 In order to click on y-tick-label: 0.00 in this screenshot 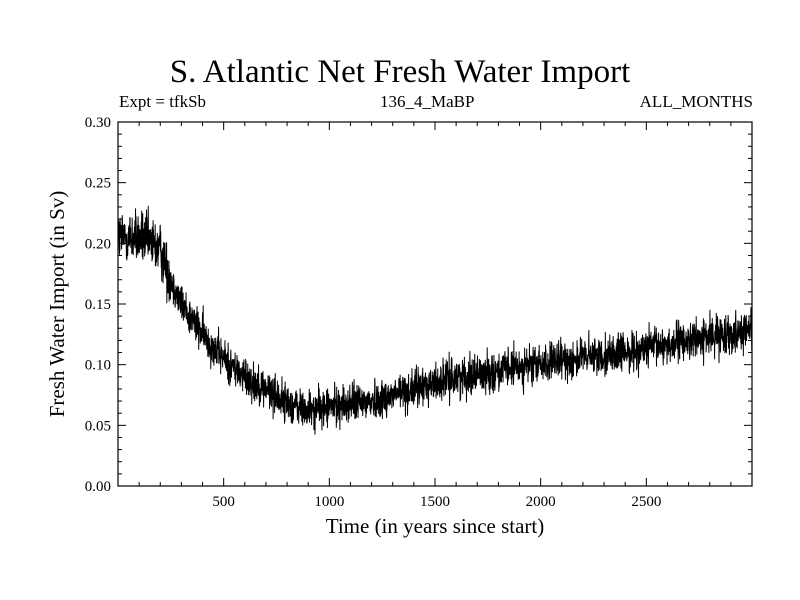, I will do `click(98, 487)`.